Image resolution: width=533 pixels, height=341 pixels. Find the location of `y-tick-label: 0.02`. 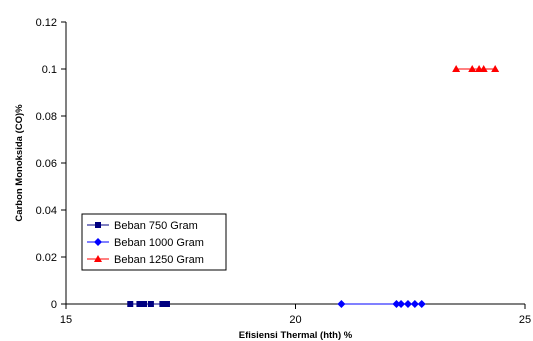

y-tick-label: 0.02 is located at coordinates (46, 258).